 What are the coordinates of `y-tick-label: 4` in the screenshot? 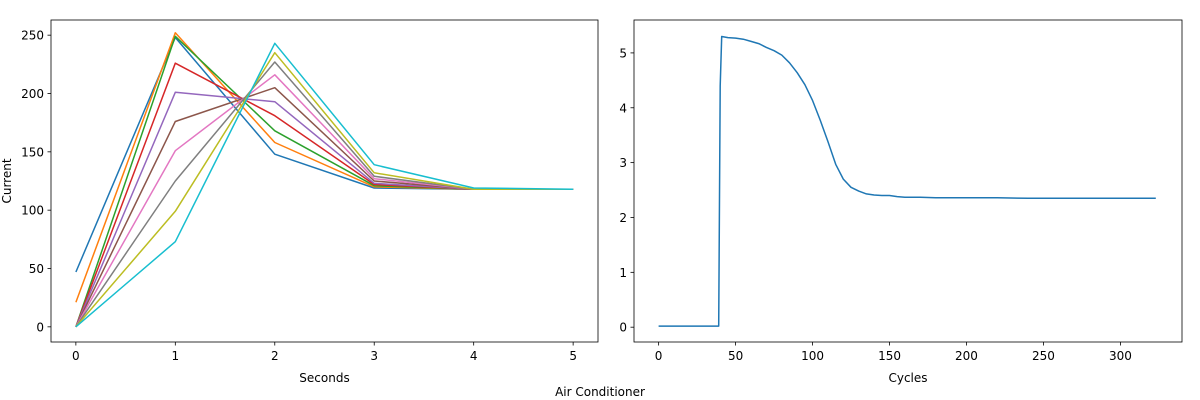 It's located at (623, 108).